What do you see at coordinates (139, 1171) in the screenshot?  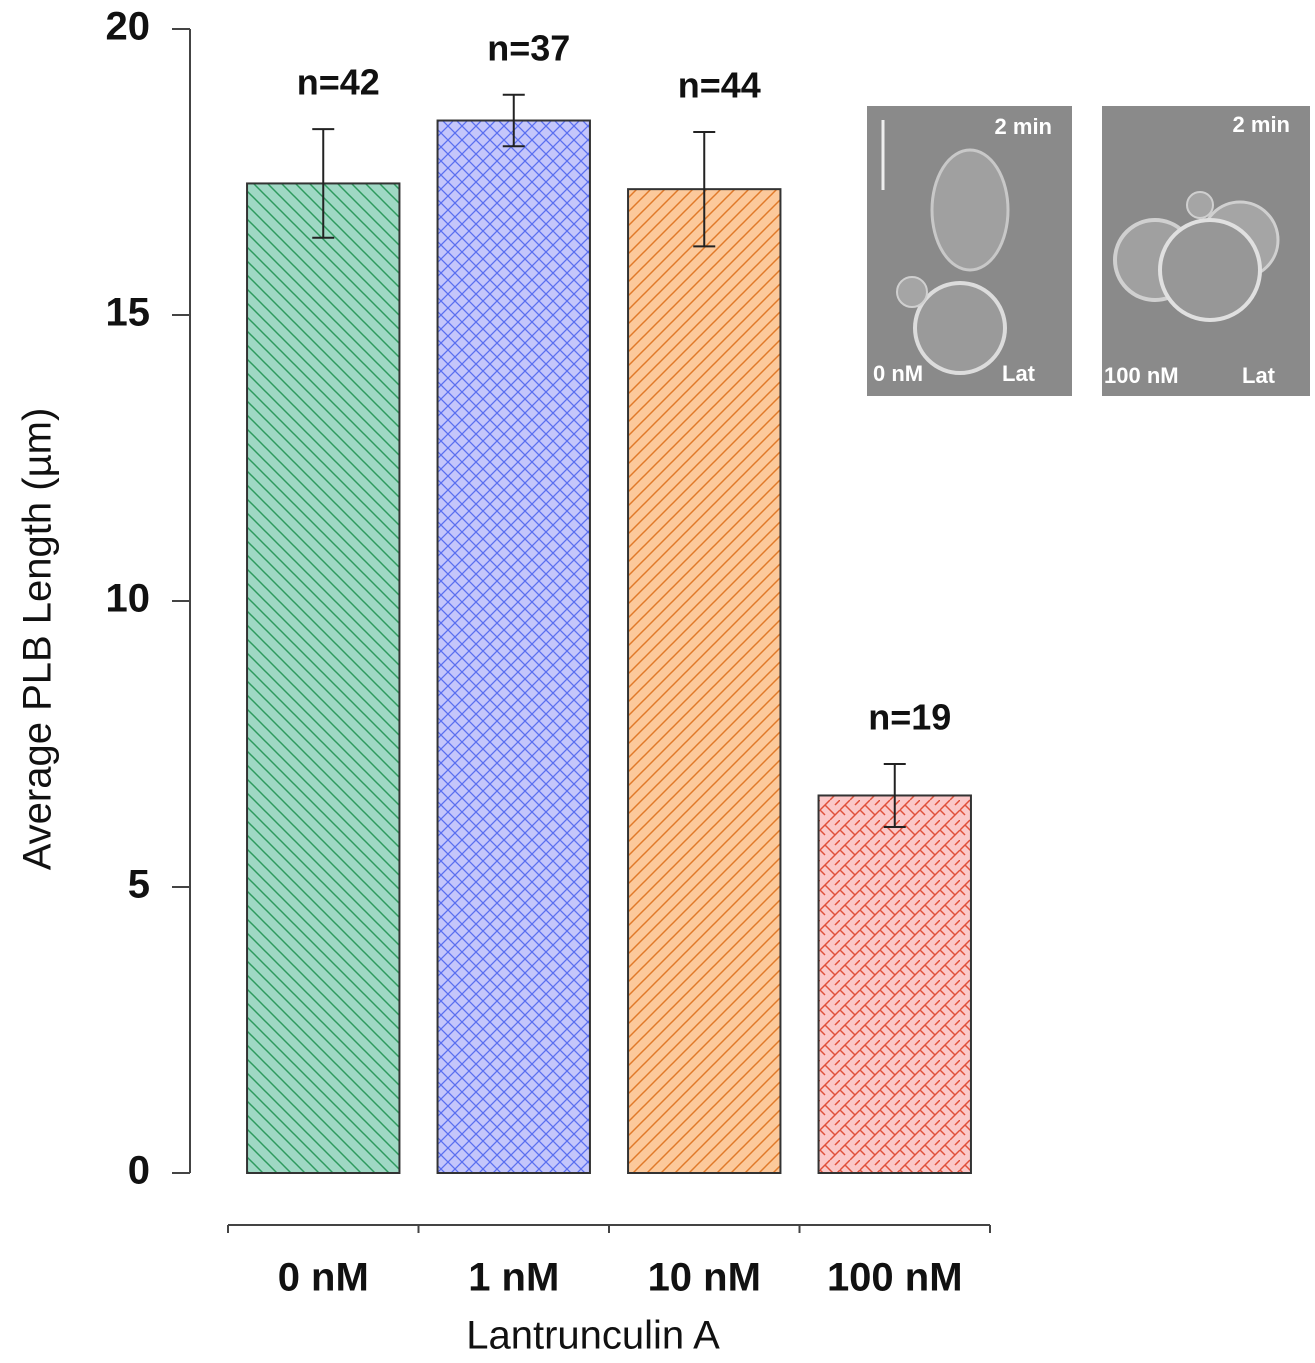 I see `y-tick-label: 0` at bounding box center [139, 1171].